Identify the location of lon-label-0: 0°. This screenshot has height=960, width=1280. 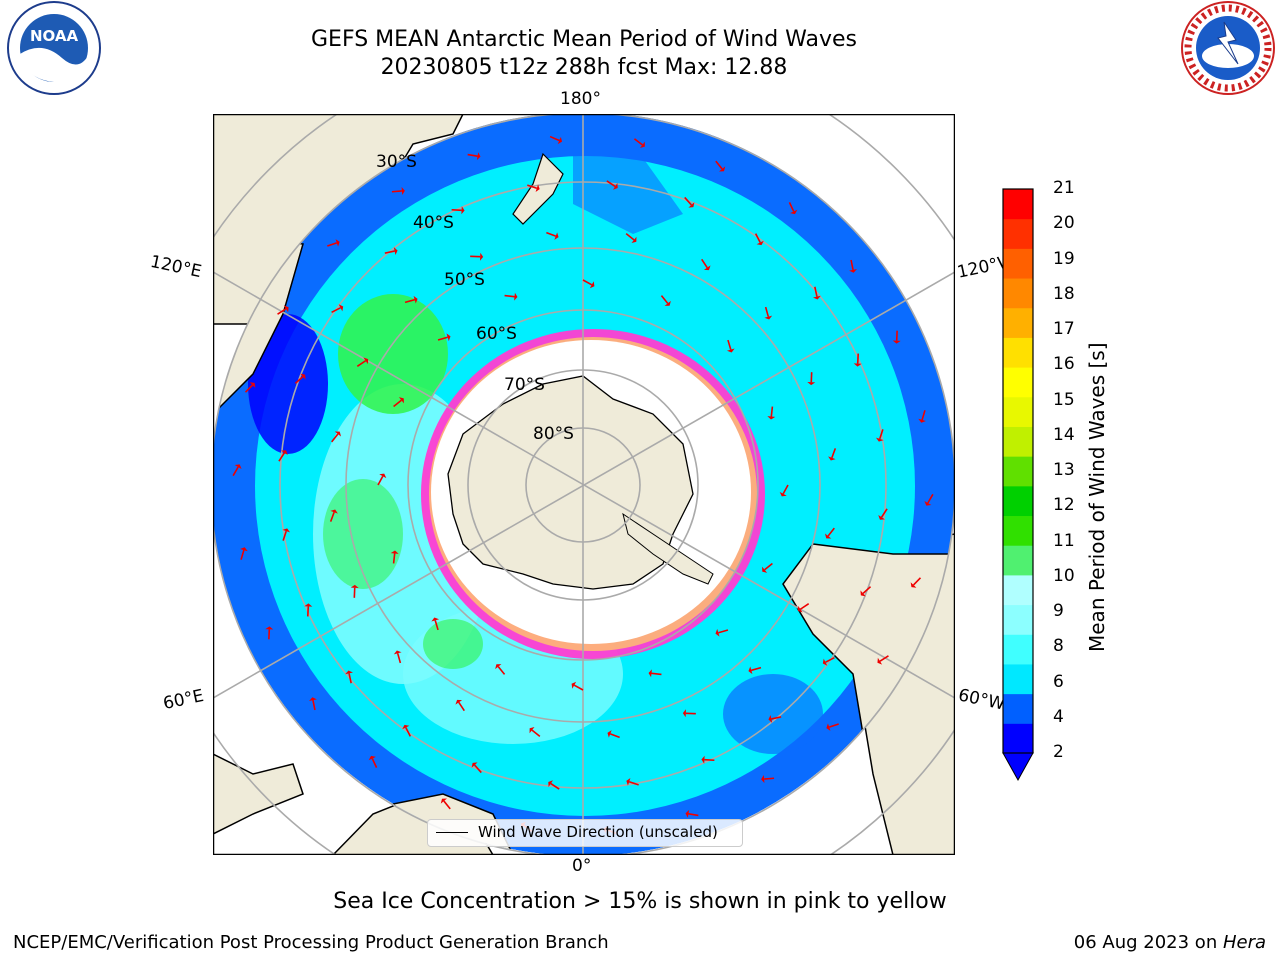
(582, 866).